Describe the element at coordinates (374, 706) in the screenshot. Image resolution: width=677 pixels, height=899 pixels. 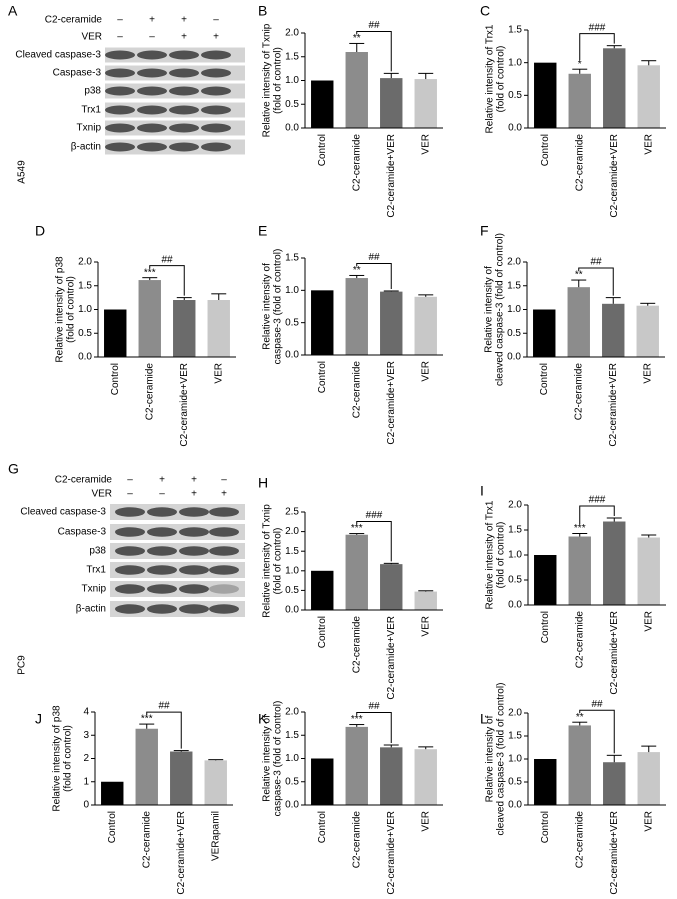
I see `bracket-label: ##` at that location.